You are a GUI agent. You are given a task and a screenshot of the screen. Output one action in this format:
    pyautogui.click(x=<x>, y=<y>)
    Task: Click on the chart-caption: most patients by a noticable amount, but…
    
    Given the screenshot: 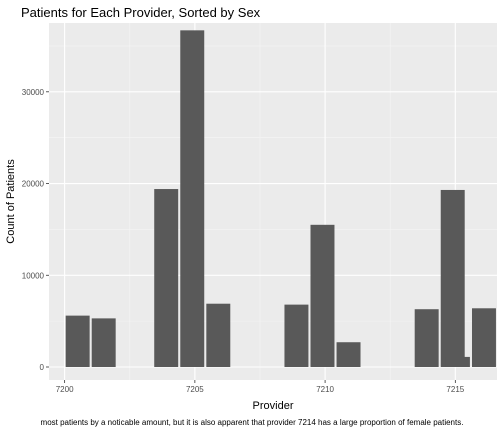 What is the action you would take?
    pyautogui.click(x=252, y=422)
    